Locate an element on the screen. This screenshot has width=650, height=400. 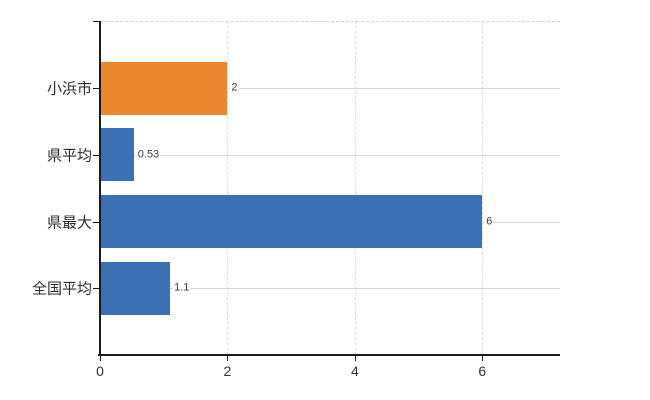
x-tick-label: 6 is located at coordinates (482, 371).